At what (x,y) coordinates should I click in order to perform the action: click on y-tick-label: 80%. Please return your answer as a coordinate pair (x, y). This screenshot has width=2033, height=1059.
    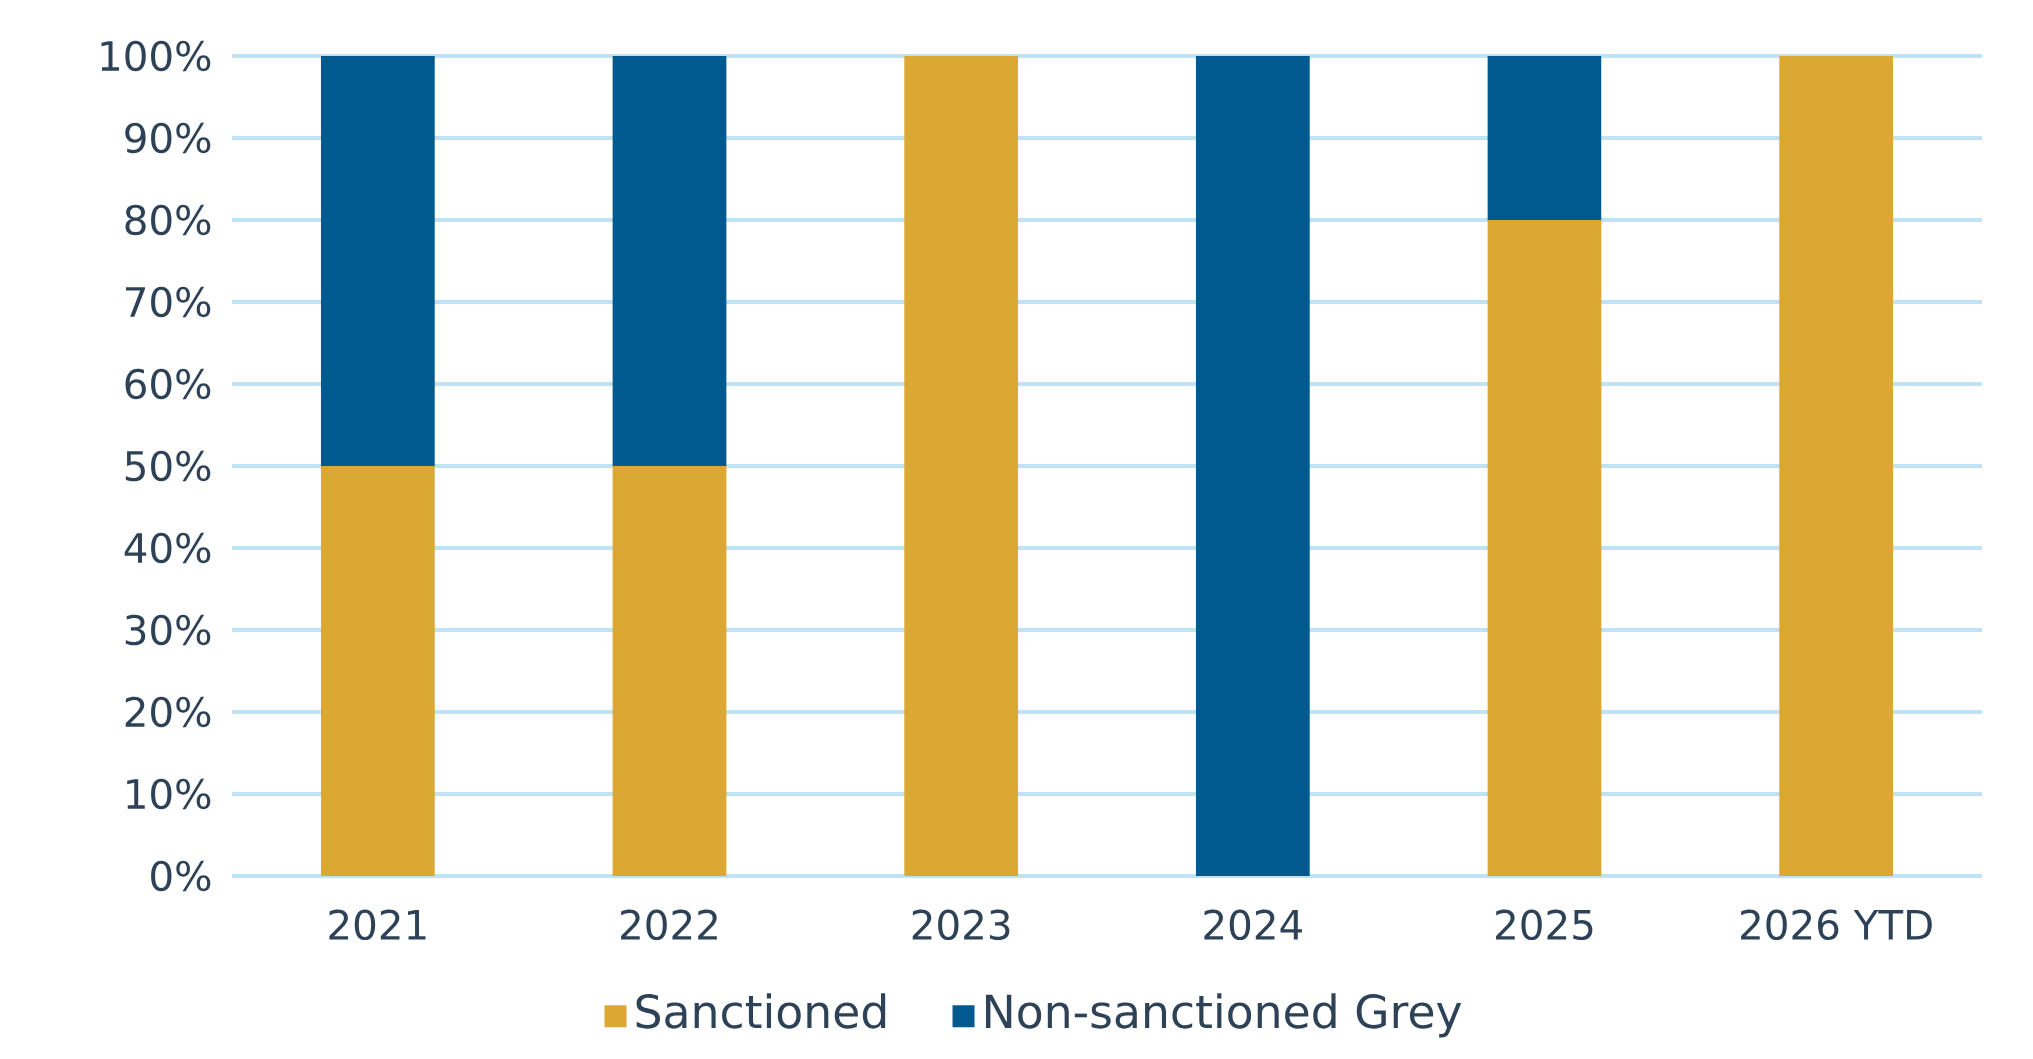
    Looking at the image, I should click on (168, 220).